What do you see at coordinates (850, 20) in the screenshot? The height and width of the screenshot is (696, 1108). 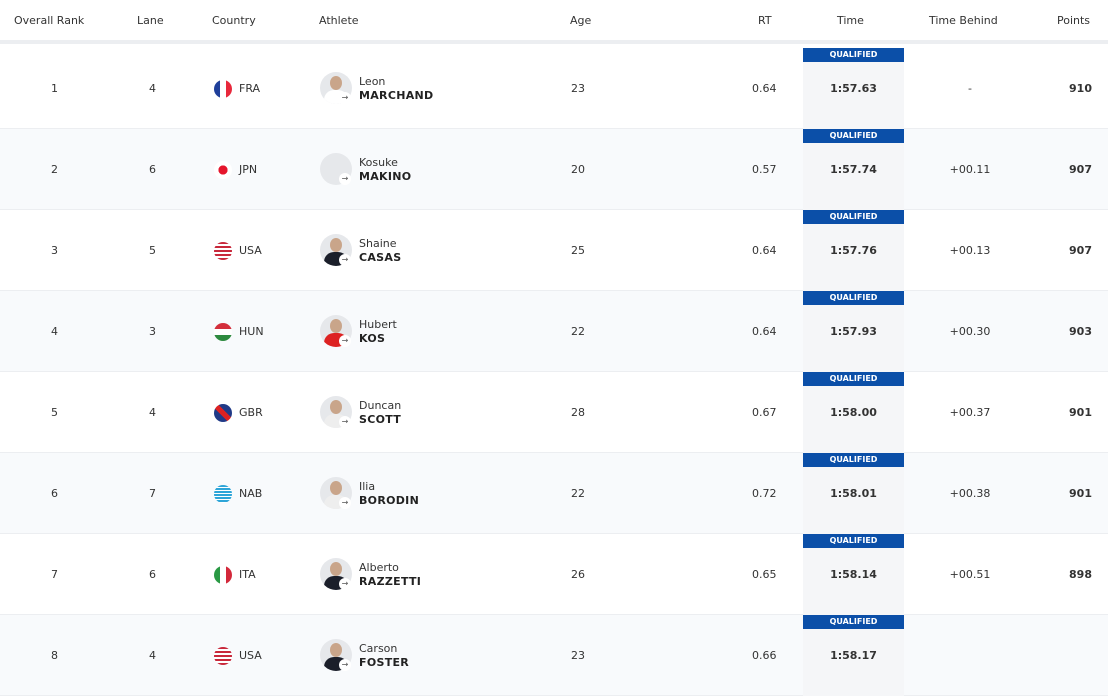 I see `header-time: Time` at bounding box center [850, 20].